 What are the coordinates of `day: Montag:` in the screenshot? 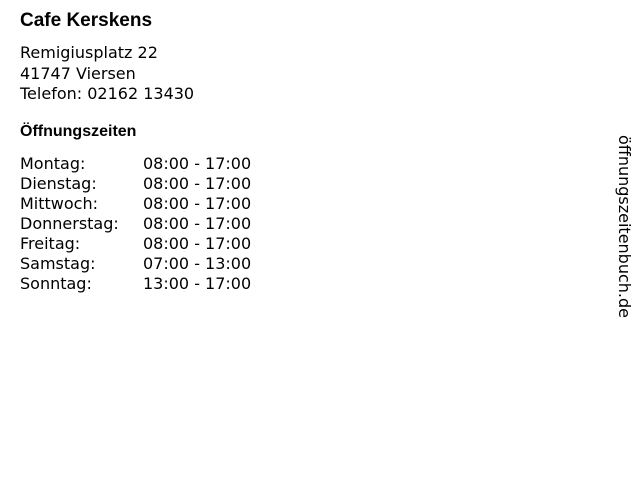 It's located at (53, 163).